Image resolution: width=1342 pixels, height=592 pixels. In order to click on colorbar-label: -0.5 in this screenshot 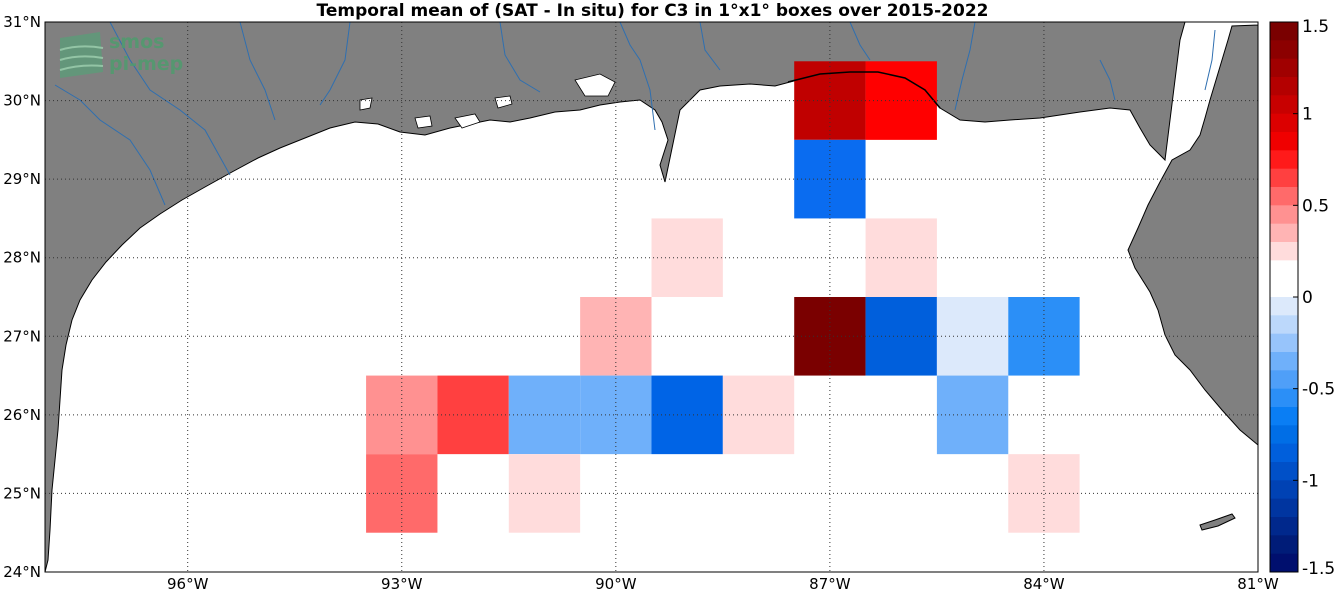, I will do `click(1318, 390)`.